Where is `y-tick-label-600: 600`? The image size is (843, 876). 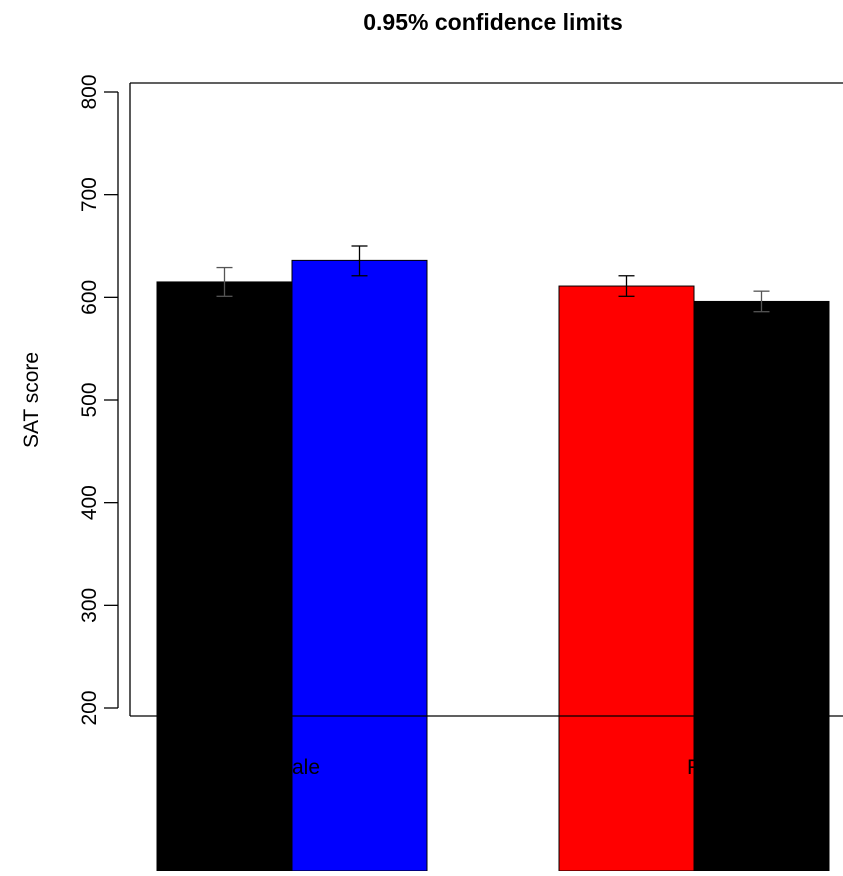
y-tick-label-600: 600 is located at coordinates (89, 297).